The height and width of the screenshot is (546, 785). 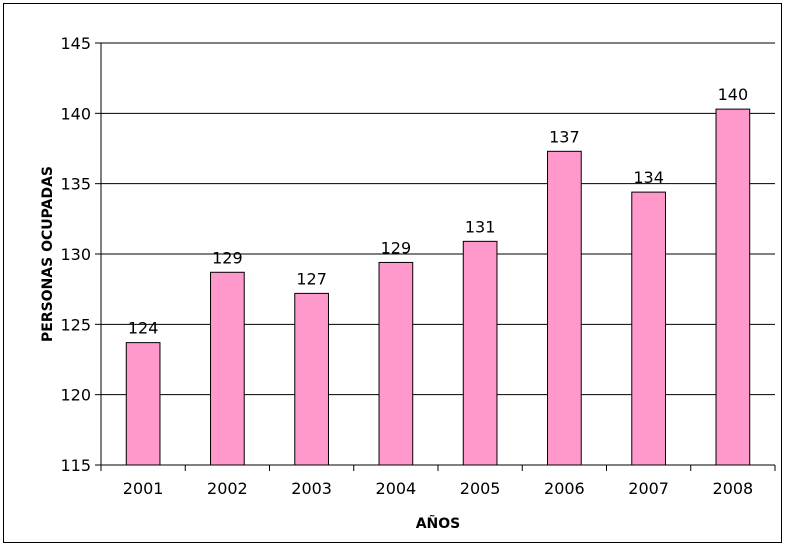 What do you see at coordinates (311, 488) in the screenshot?
I see `x-tick-label-2003: 2003` at bounding box center [311, 488].